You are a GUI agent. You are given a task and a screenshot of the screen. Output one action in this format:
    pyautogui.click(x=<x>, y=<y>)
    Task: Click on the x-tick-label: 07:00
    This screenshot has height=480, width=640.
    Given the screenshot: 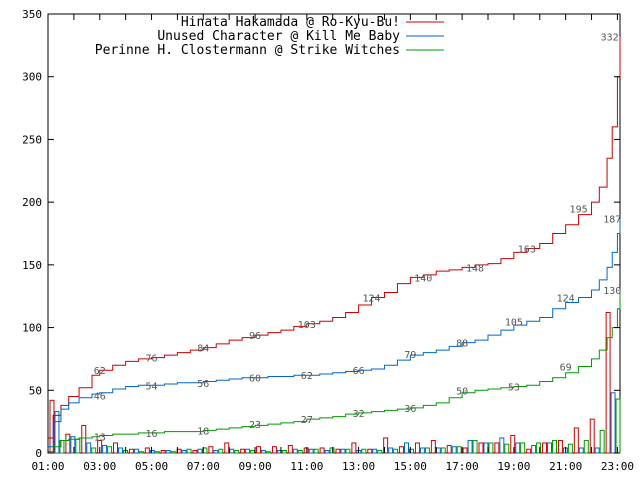 What is the action you would take?
    pyautogui.click(x=203, y=466)
    